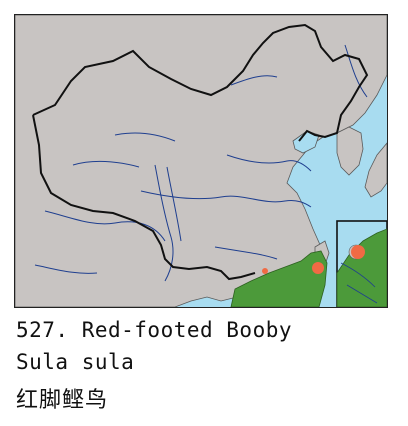 The image size is (408, 426). Describe the element at coordinates (75, 362) in the screenshot. I see `species-scientific-name: Sula sula` at that location.